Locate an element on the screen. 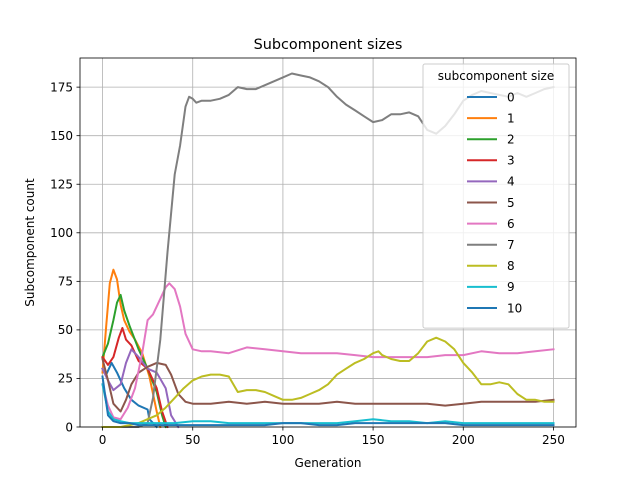 This screenshot has height=480, width=640. y-tick-label: 0 is located at coordinates (69, 427).